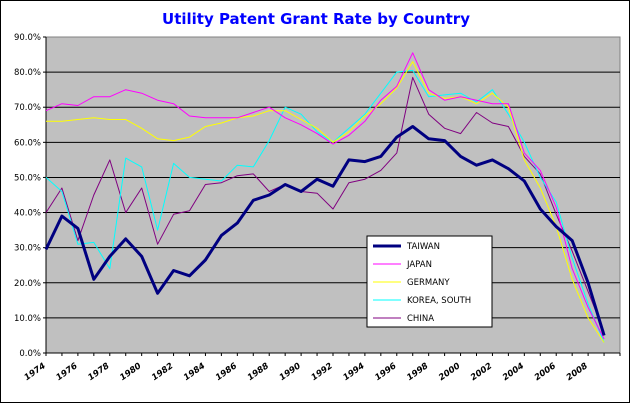  Describe the element at coordinates (66, 372) in the screenshot. I see `x-tick-label: 1976` at that location.